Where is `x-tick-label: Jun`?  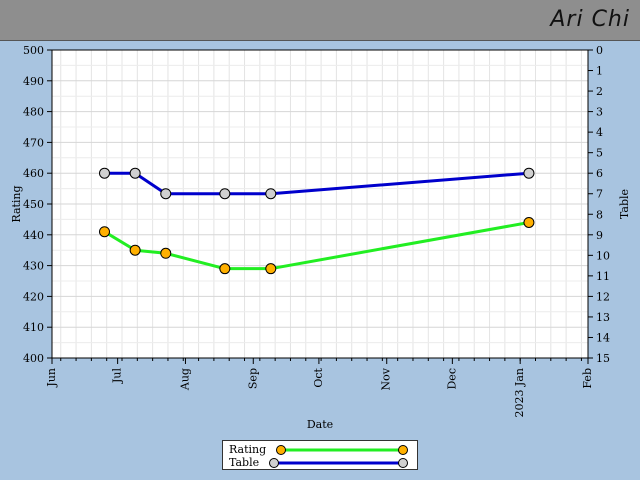
x-tick-label: Jun is located at coordinates (51, 378).